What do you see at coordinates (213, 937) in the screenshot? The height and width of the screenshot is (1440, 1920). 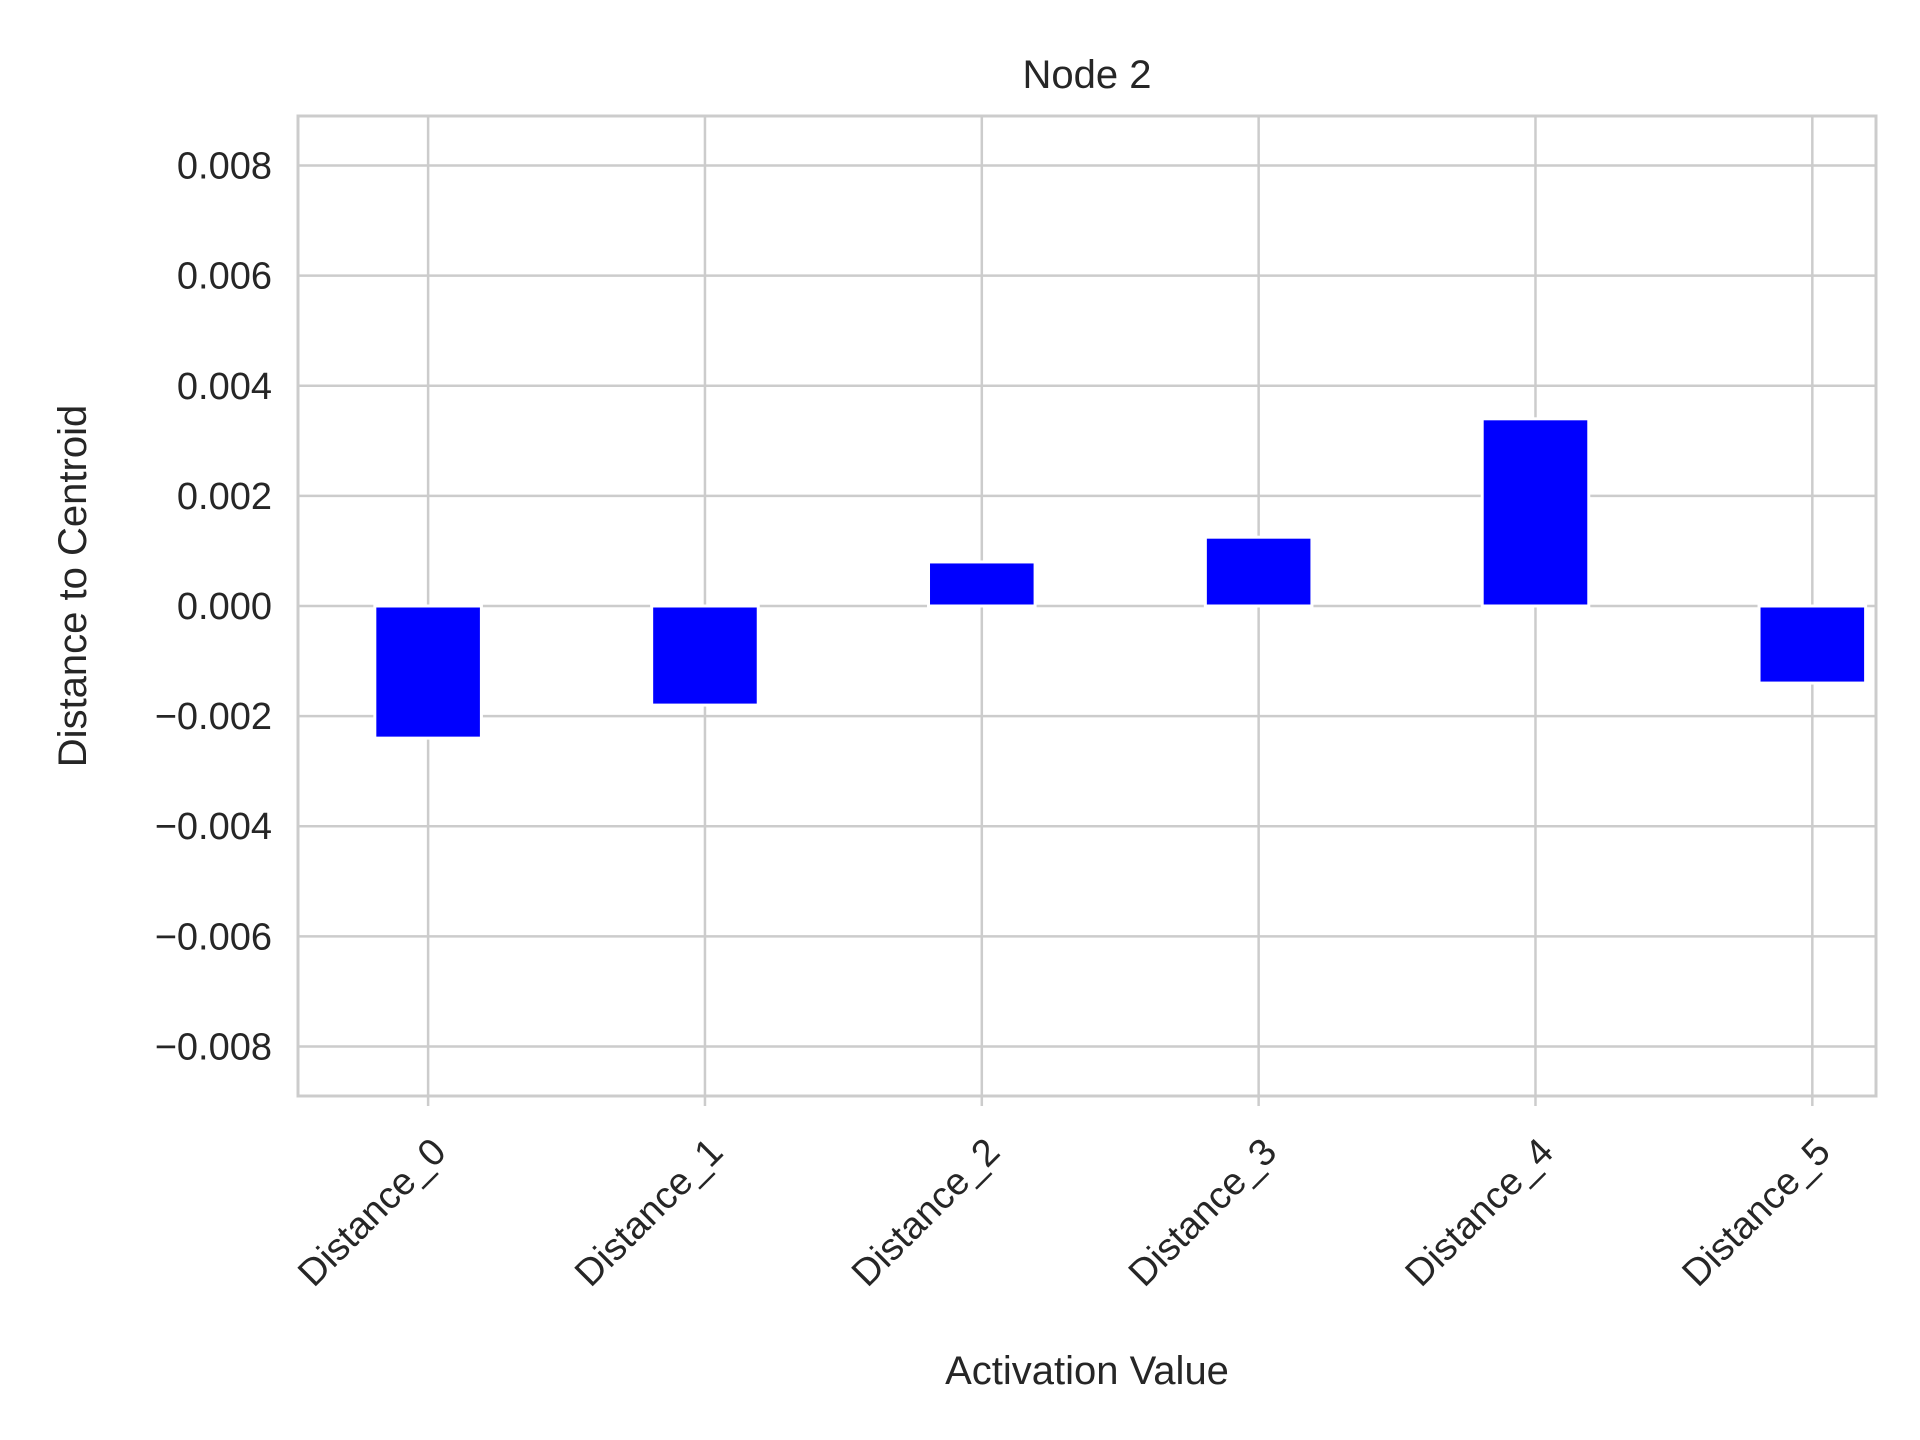 I see `y-tick-label: −0.006` at bounding box center [213, 937].